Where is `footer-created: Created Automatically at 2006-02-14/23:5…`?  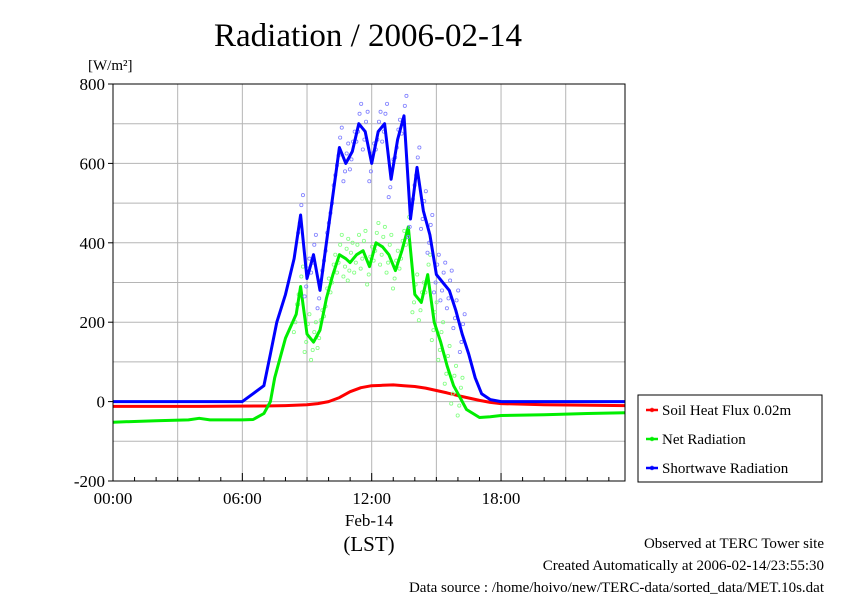 footer-created: Created Automatically at 2006-02-14/23:5… is located at coordinates (683, 566).